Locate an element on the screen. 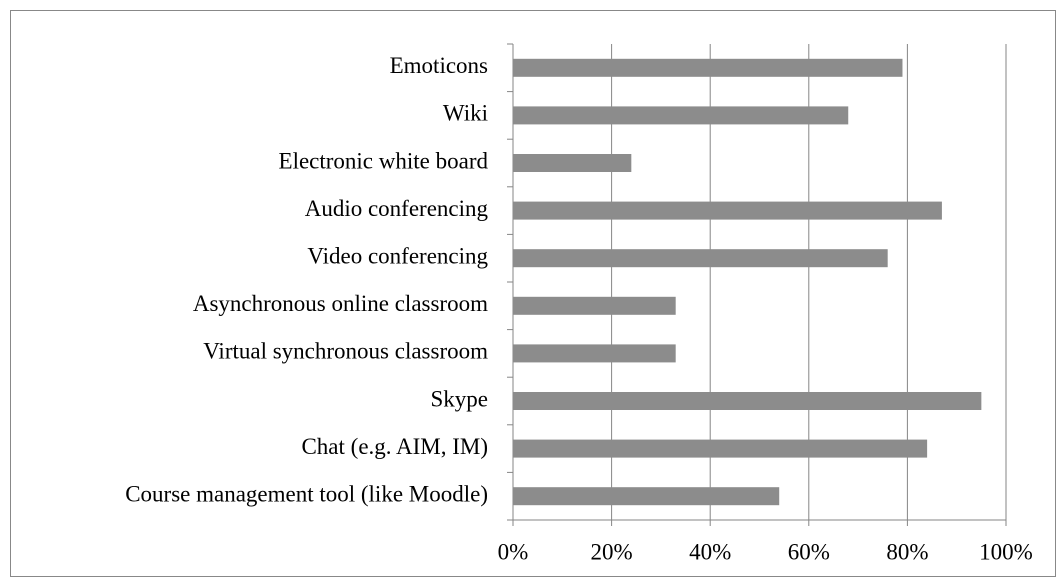  y-tick-label: Wiki is located at coordinates (465, 113).